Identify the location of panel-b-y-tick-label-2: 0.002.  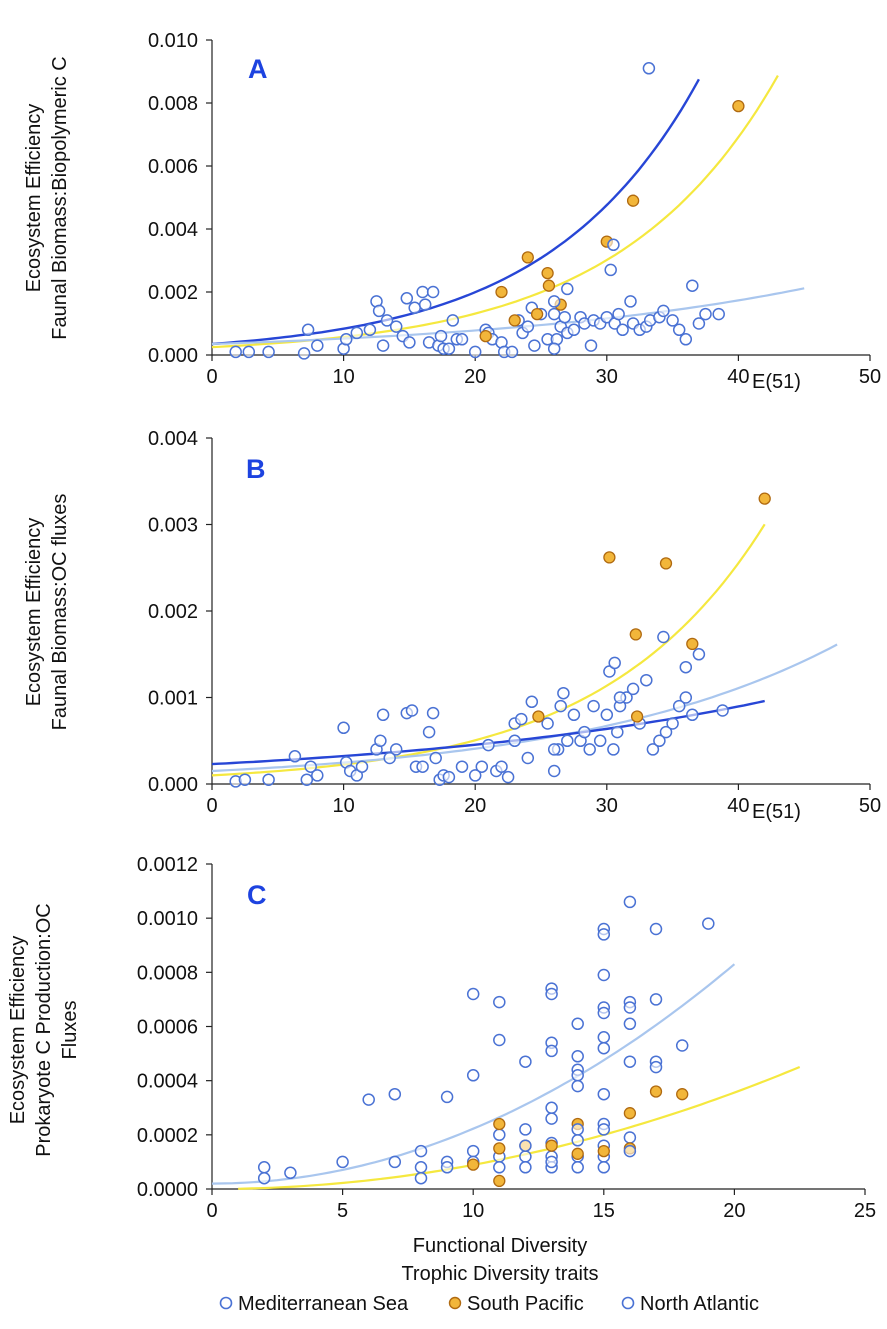
(173, 612).